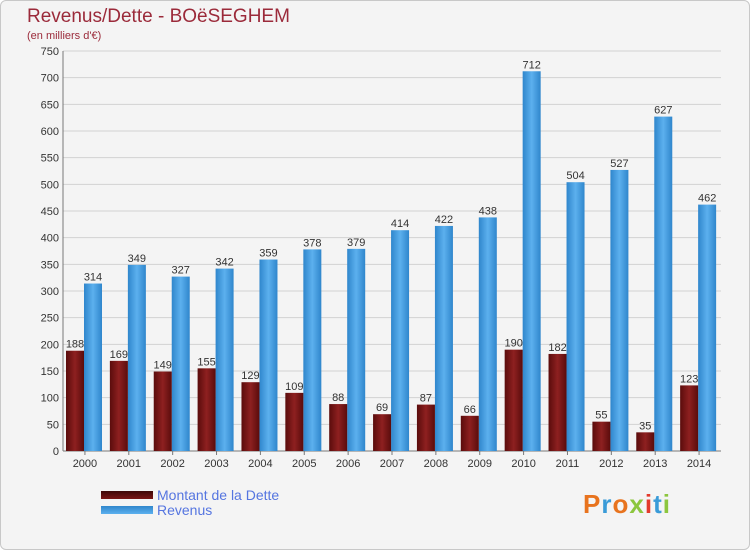  I want to click on y-tick-label: 150, so click(50, 372).